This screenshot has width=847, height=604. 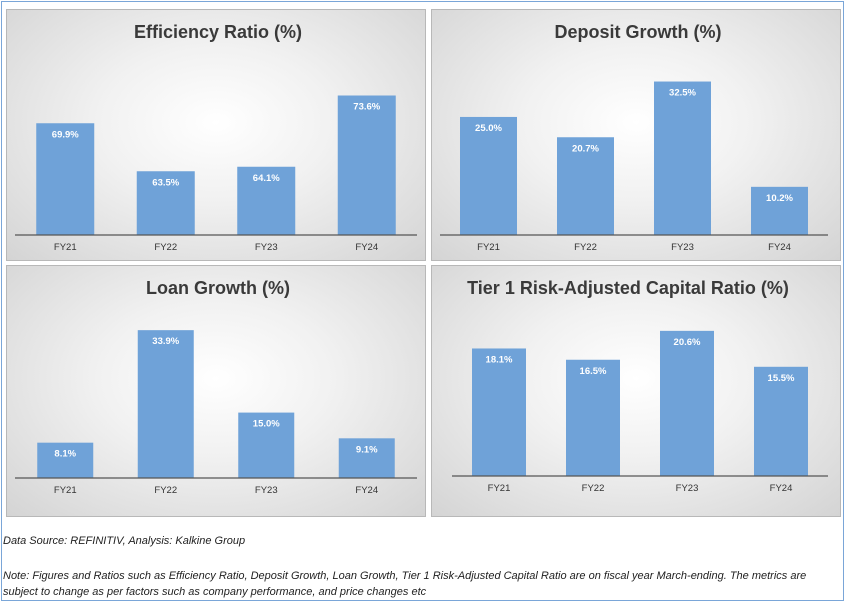 I want to click on data-label: 18.1%, so click(x=499, y=359).